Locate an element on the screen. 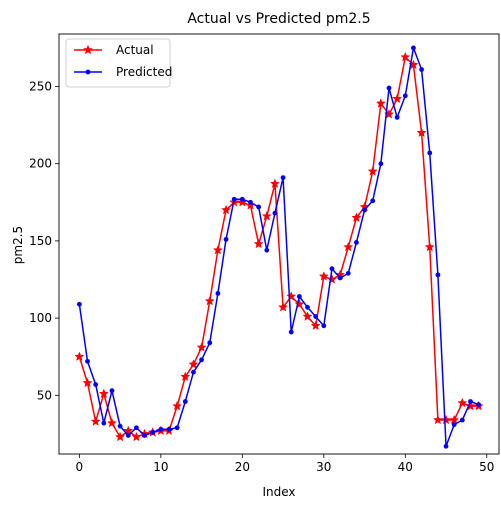 This screenshot has width=501, height=509. legend-item-actual: Actual is located at coordinates (114, 50).